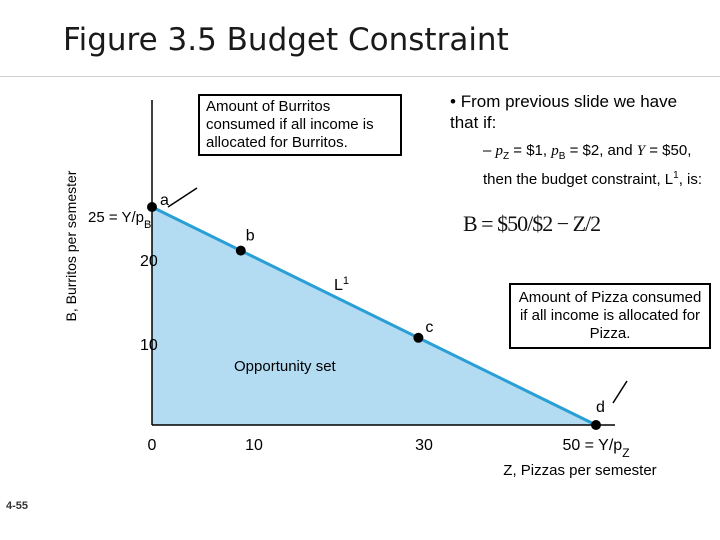 The width and height of the screenshot is (720, 540). I want to click on y-tick-25: 25 = Y/pB, so click(119, 220).